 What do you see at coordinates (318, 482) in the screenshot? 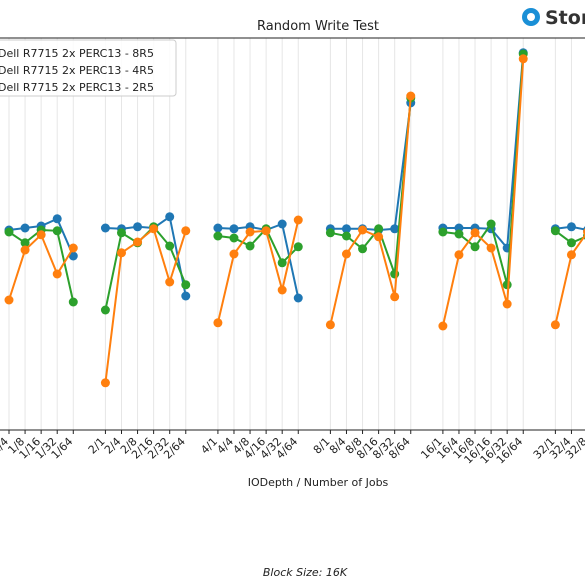
I see `x-axis-label: IODepth / Number of Jobs` at bounding box center [318, 482].